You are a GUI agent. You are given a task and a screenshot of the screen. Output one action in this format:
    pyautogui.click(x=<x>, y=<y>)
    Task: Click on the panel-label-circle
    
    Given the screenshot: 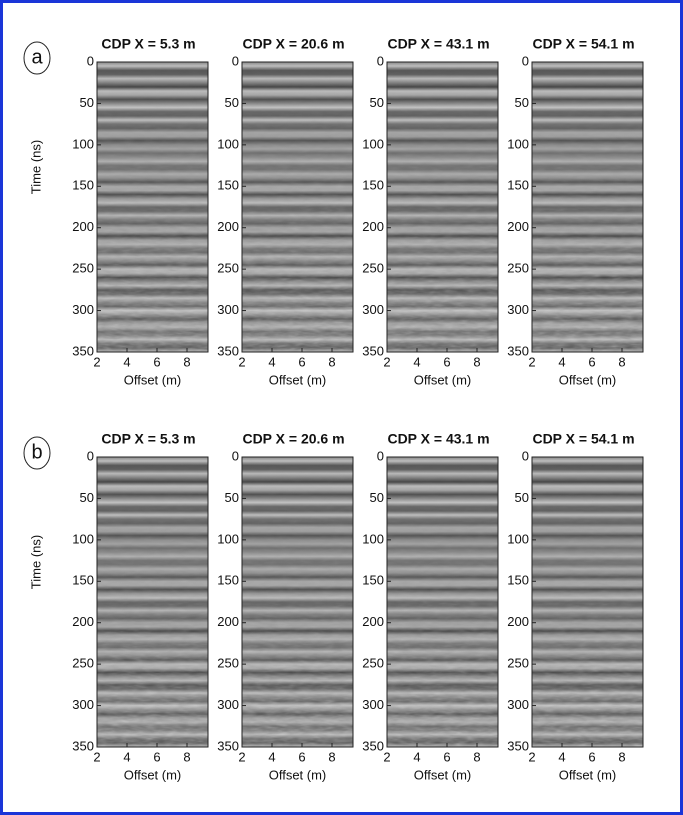 What is the action you would take?
    pyautogui.click(x=37, y=58)
    